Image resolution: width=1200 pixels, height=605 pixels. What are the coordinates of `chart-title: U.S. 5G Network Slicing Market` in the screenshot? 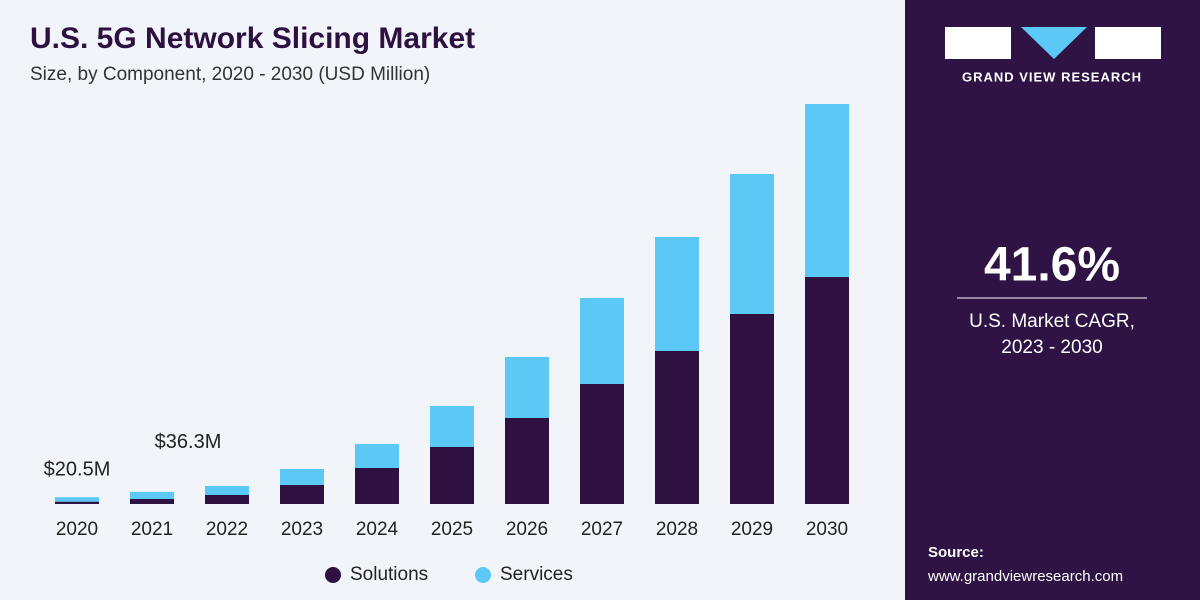 It's located at (252, 38).